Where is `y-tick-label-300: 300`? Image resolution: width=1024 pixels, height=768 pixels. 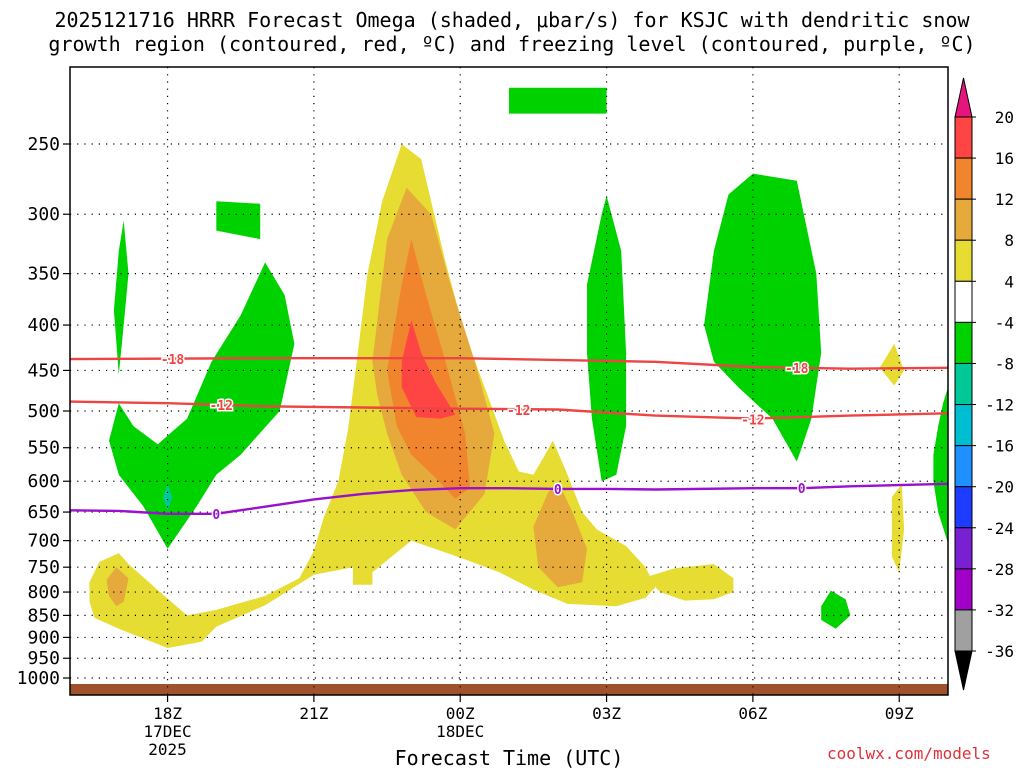
y-tick-label-300: 300 is located at coordinates (43, 214).